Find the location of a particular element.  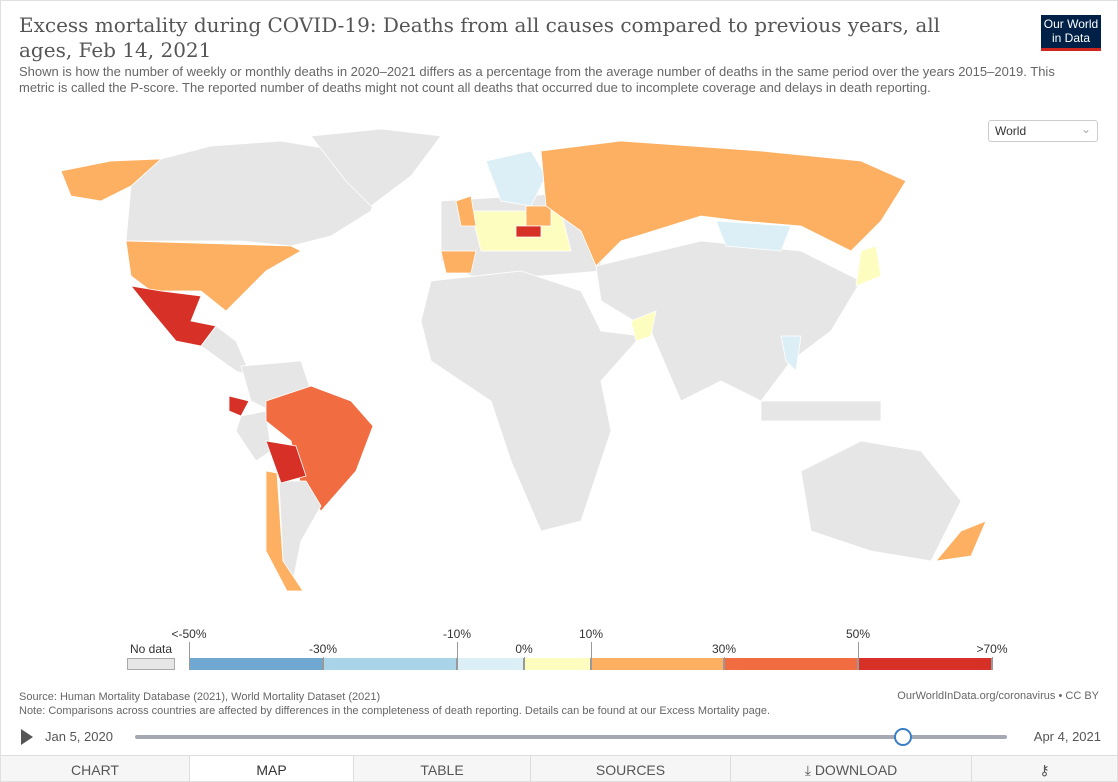

chevron-down-icon: ⌄ is located at coordinates (1085, 129).